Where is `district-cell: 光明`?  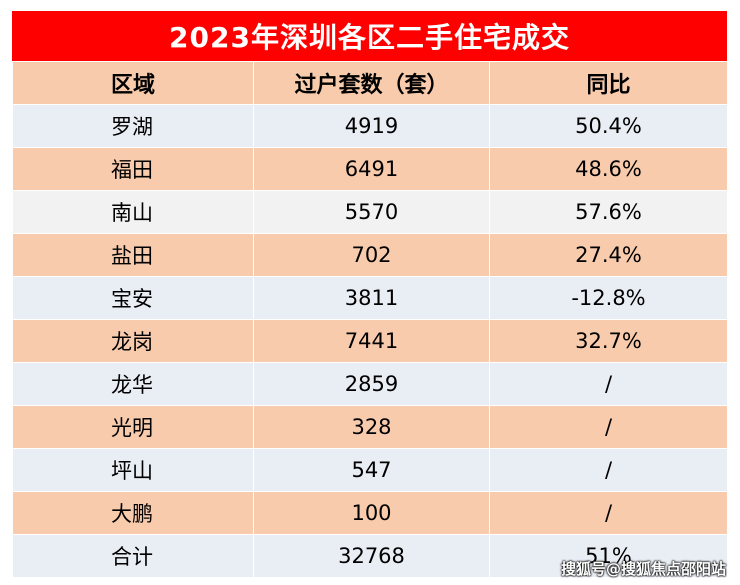
district-cell: 光明 is located at coordinates (133, 427).